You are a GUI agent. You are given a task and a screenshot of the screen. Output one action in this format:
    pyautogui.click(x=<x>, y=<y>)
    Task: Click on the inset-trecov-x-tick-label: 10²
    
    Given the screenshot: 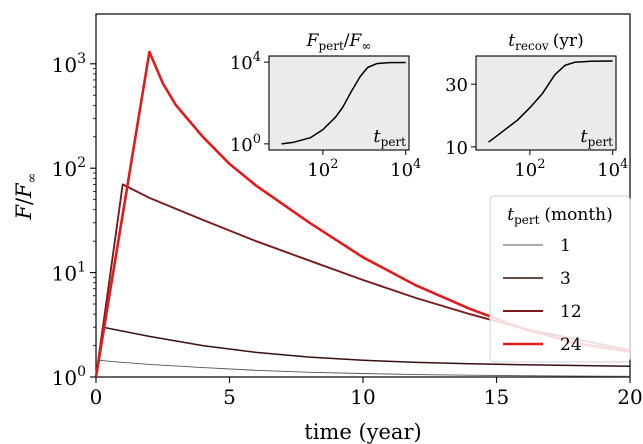 What is the action you would take?
    pyautogui.click(x=529, y=169)
    